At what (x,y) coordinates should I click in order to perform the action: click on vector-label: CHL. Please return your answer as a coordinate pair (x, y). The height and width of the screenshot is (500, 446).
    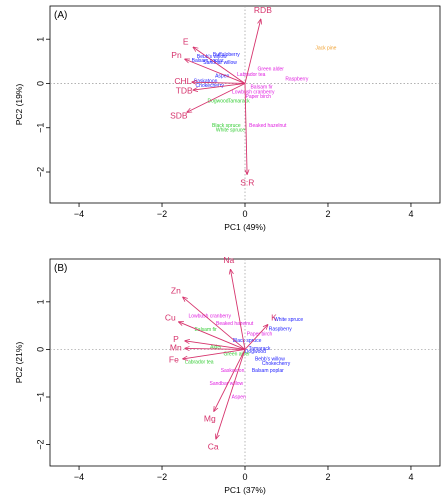
    Looking at the image, I should click on (182, 81).